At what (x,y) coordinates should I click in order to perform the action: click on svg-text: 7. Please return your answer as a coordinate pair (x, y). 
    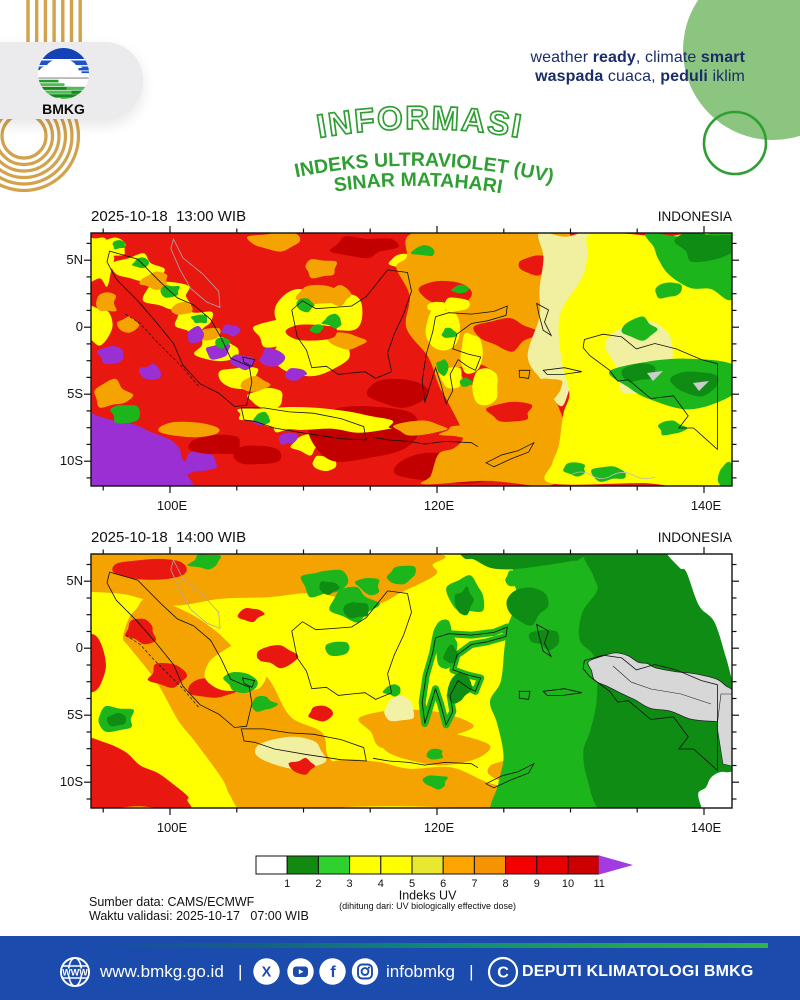
    Looking at the image, I should click on (474, 884).